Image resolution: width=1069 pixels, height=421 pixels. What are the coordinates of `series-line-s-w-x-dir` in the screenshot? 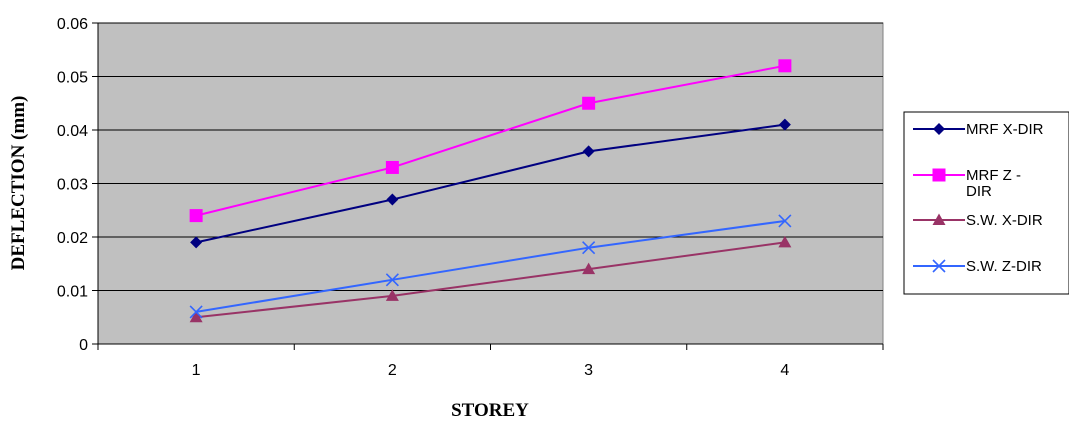 It's located at (491, 280).